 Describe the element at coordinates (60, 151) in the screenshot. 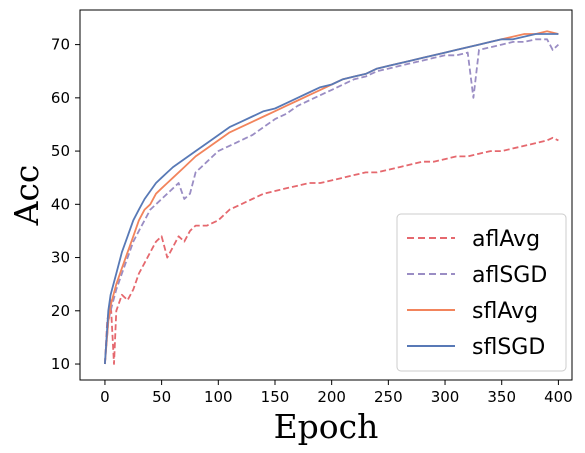

I see `y-tick-label: 50` at that location.